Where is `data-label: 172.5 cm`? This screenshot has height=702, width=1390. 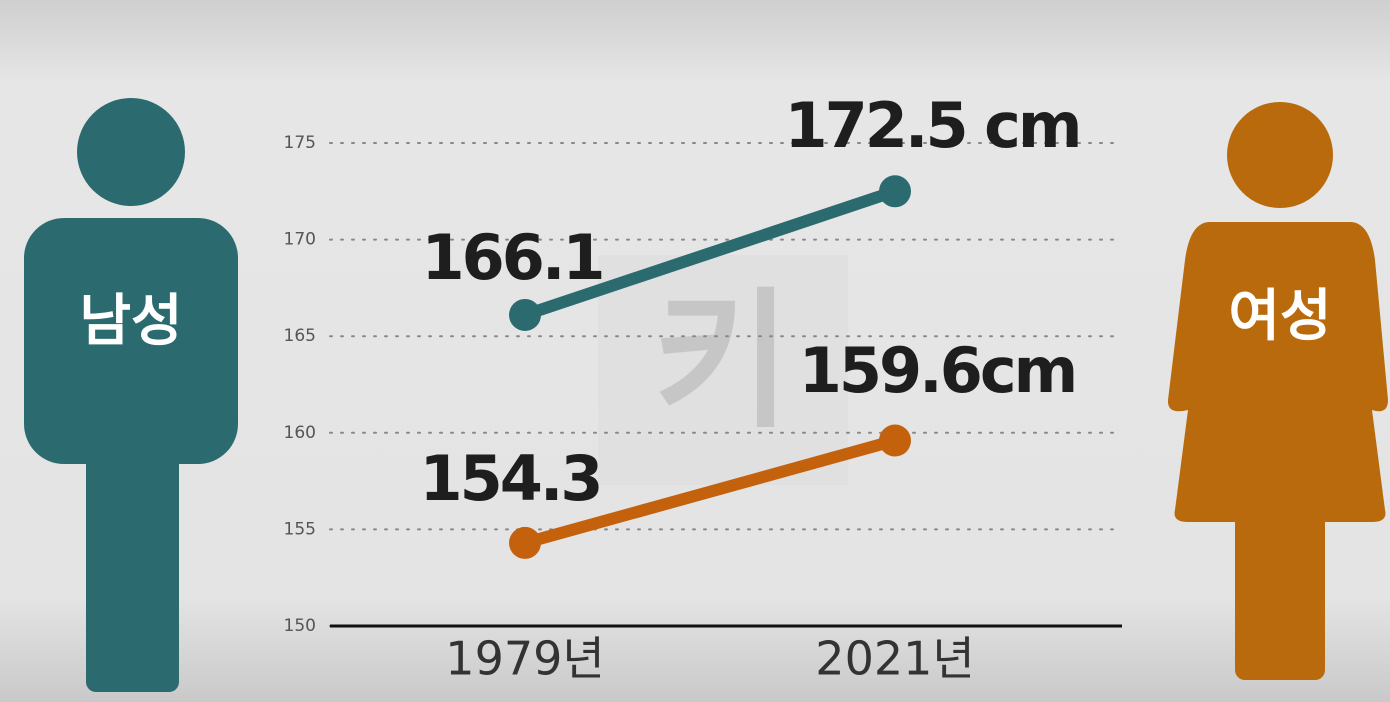 data-label: 172.5 cm is located at coordinates (931, 125).